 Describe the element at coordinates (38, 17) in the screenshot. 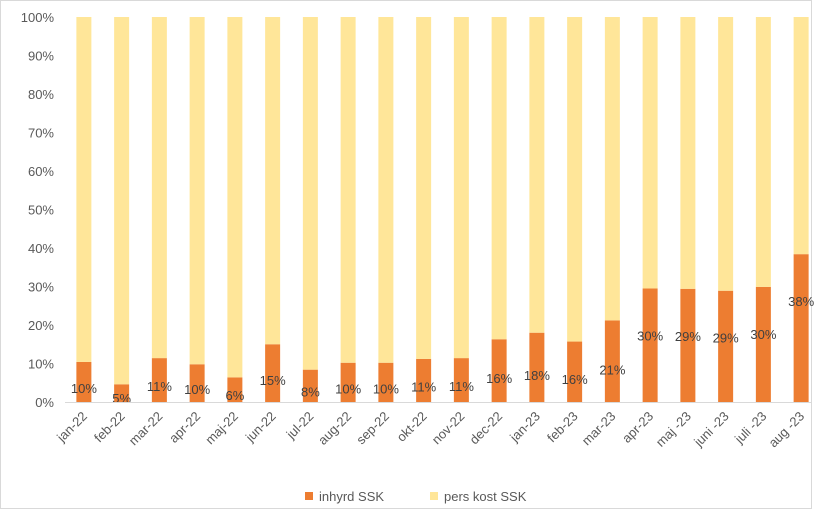

I see `y-tick-label: 100%` at that location.